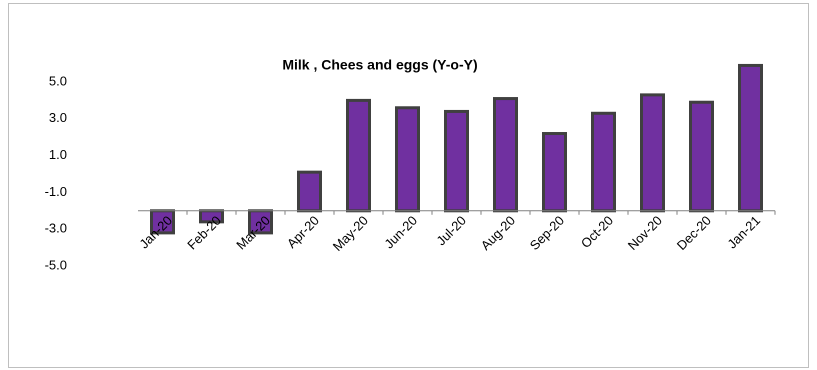  Describe the element at coordinates (56, 228) in the screenshot. I see `y-tick-label: -3.0` at that location.